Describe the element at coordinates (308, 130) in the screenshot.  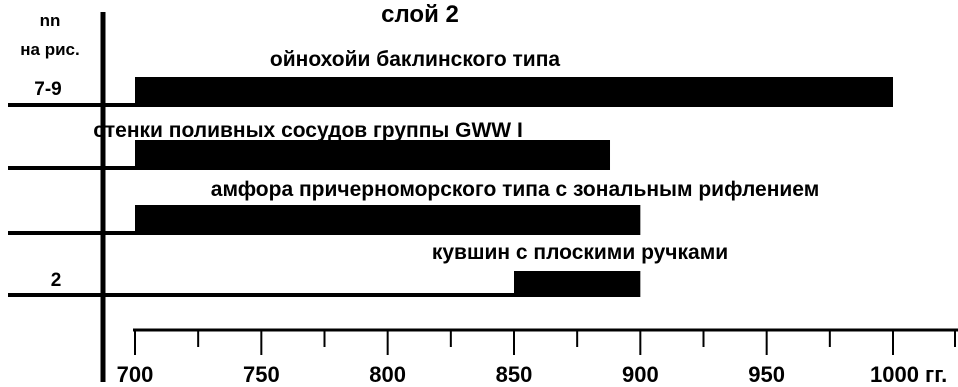
I see `bar-label: стенки поливных сосудов группы GWW I` at that location.